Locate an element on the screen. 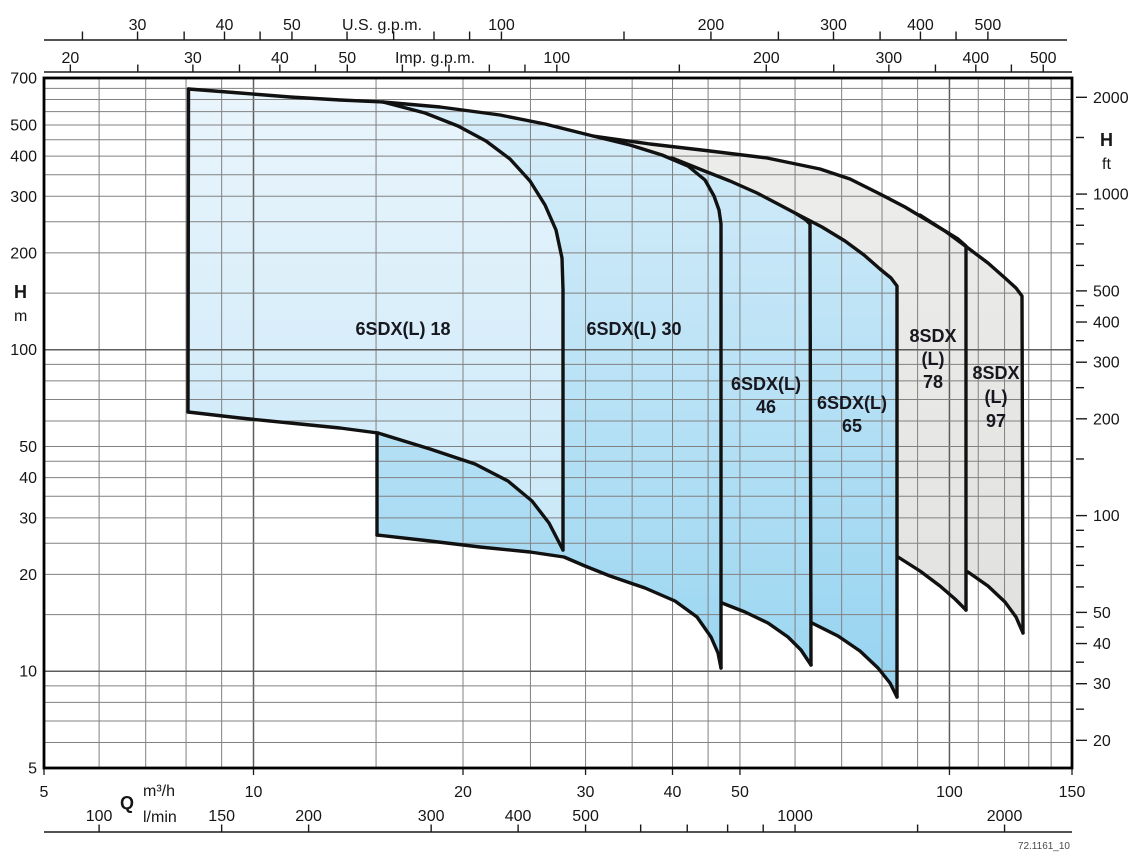  axis-right-label: 200 is located at coordinates (1106, 419).